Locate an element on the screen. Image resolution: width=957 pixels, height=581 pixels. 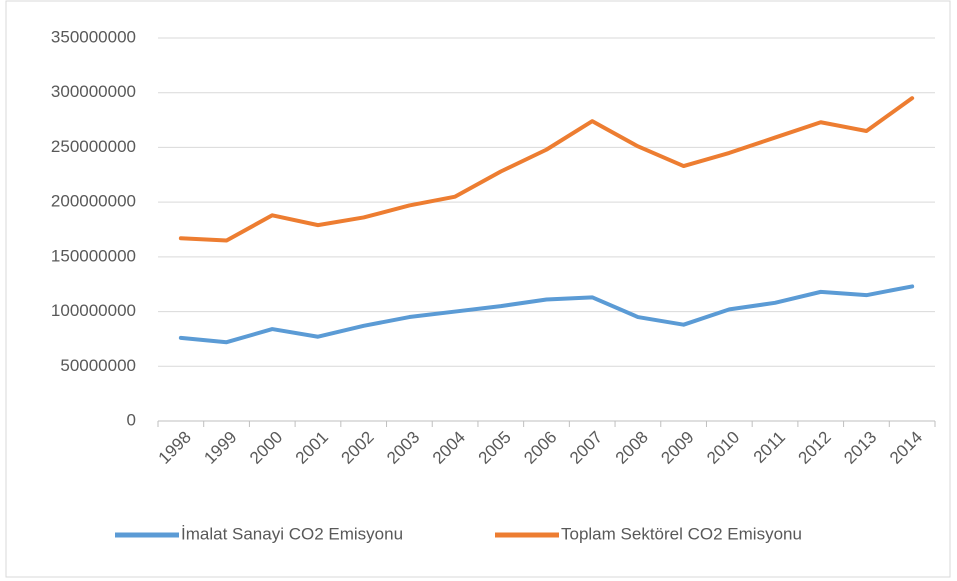
legend-label: Toplam Sektörel CO2 Emisyonu is located at coordinates (681, 533).